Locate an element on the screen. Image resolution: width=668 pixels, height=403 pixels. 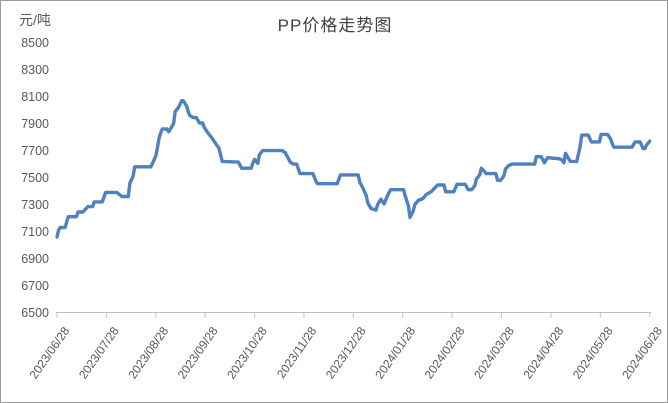
x-axis-tick-label: 2024/01/28 is located at coordinates (395, 352).